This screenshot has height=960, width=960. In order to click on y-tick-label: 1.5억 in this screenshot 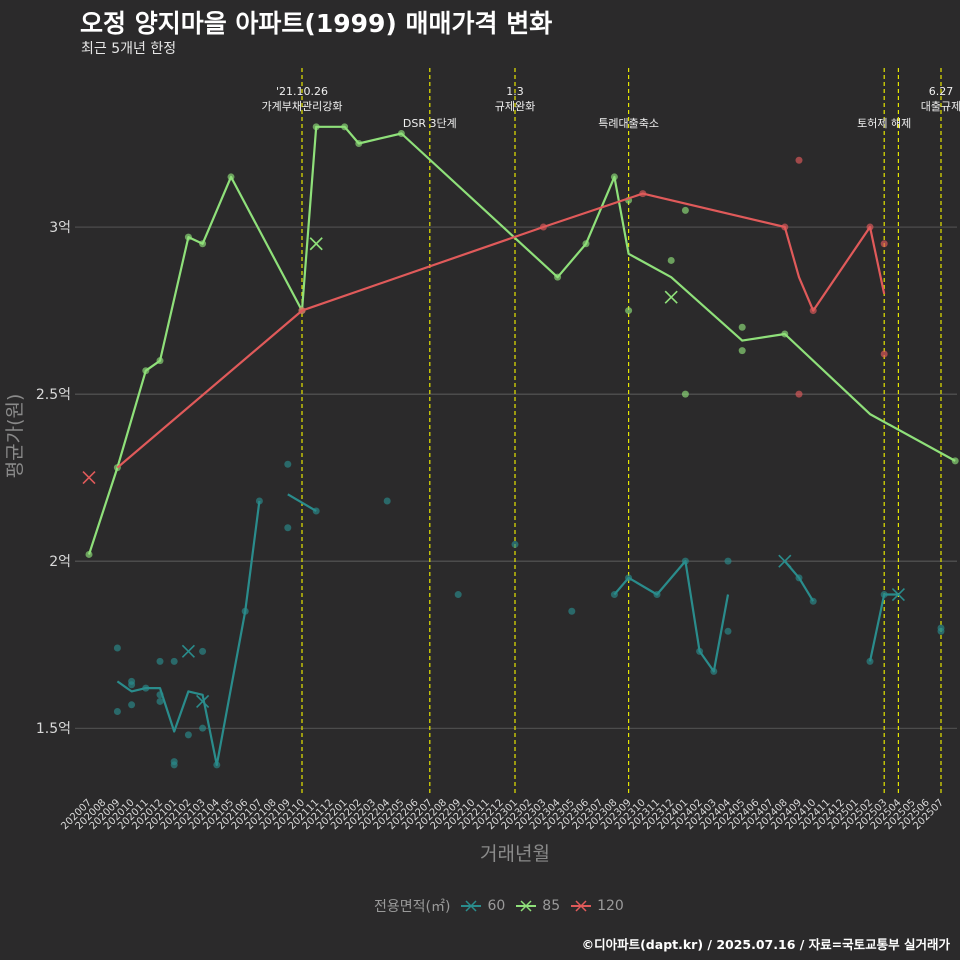, I will do `click(53, 729)`.